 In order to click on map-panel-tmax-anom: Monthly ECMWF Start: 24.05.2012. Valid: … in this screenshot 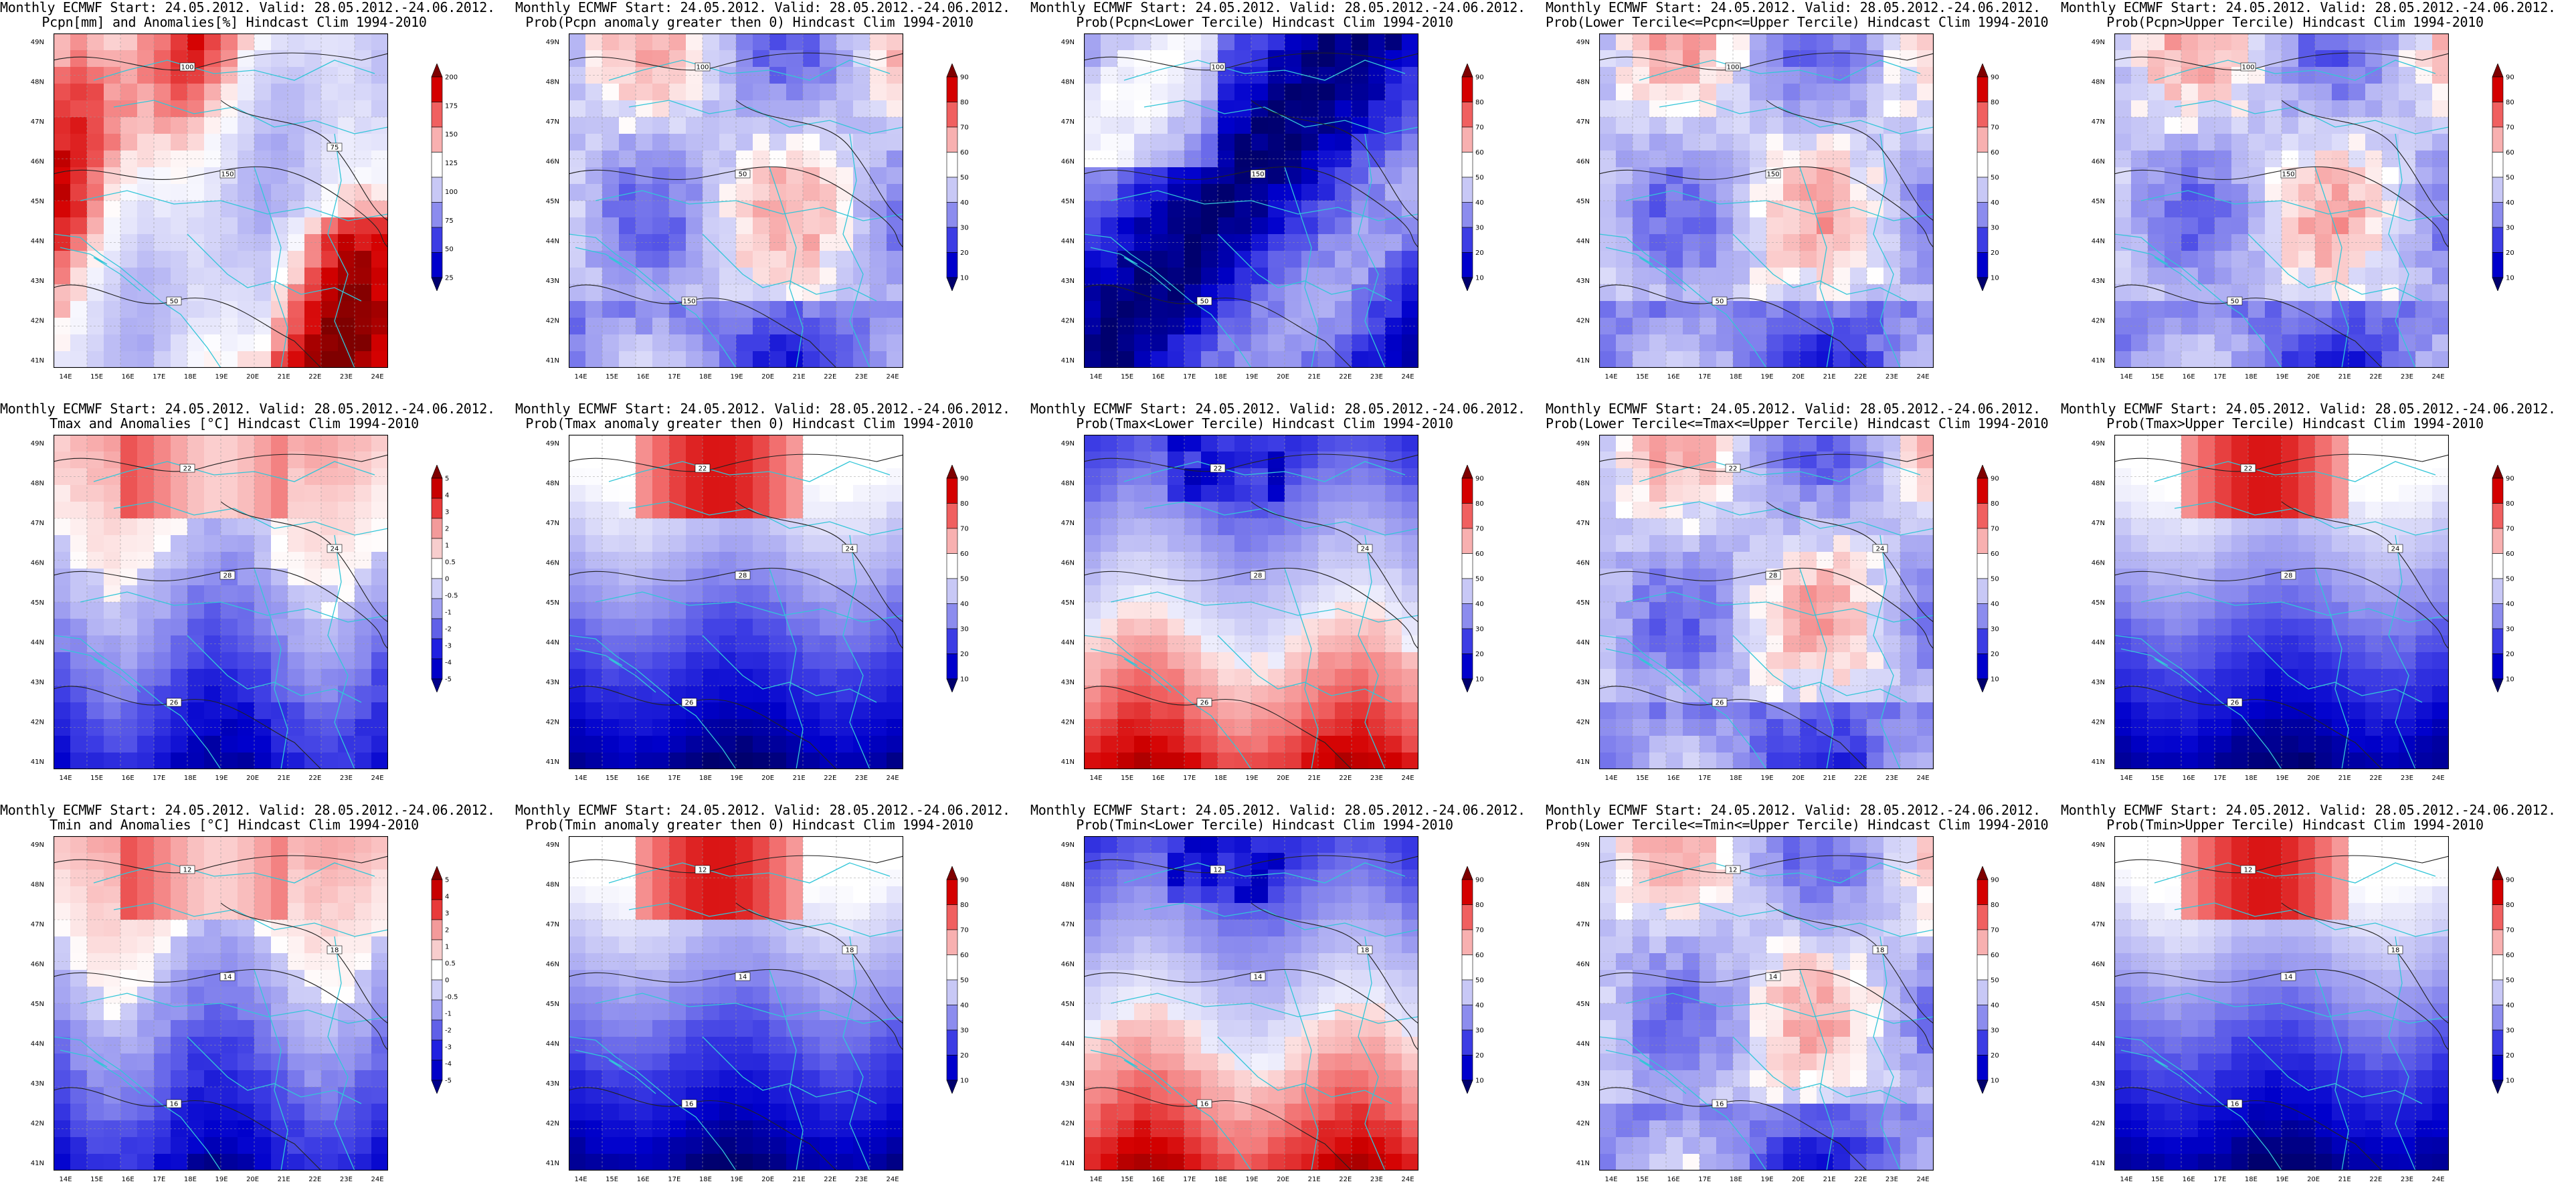, I will do `click(257, 602)`.